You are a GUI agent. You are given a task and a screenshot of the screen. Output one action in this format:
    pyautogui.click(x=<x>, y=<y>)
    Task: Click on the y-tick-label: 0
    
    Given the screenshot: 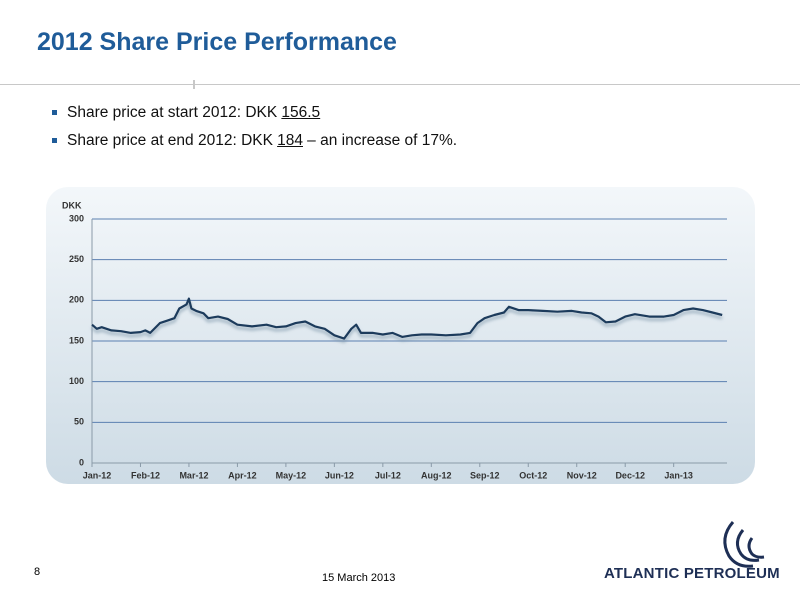 What is the action you would take?
    pyautogui.click(x=81, y=462)
    